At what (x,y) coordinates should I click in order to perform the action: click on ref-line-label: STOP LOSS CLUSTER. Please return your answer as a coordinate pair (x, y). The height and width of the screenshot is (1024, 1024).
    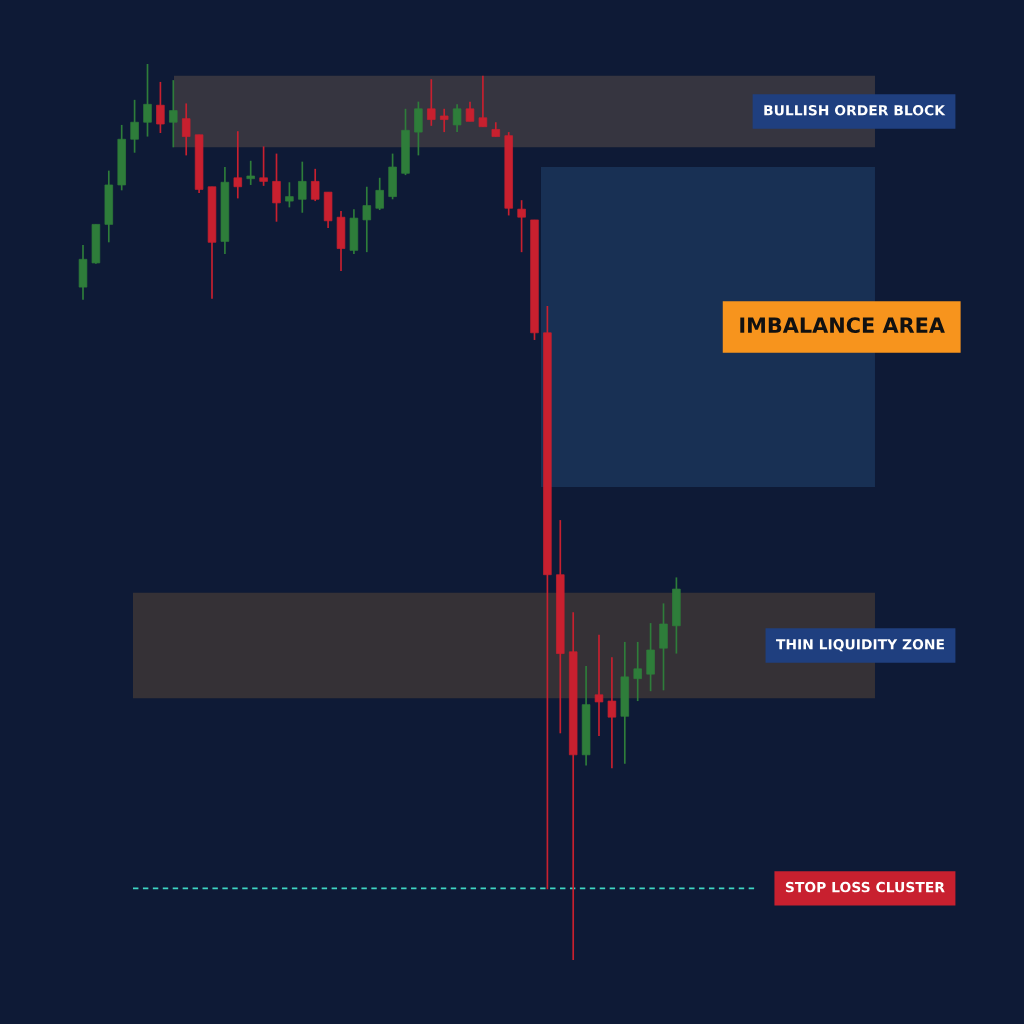
    Looking at the image, I should click on (865, 887).